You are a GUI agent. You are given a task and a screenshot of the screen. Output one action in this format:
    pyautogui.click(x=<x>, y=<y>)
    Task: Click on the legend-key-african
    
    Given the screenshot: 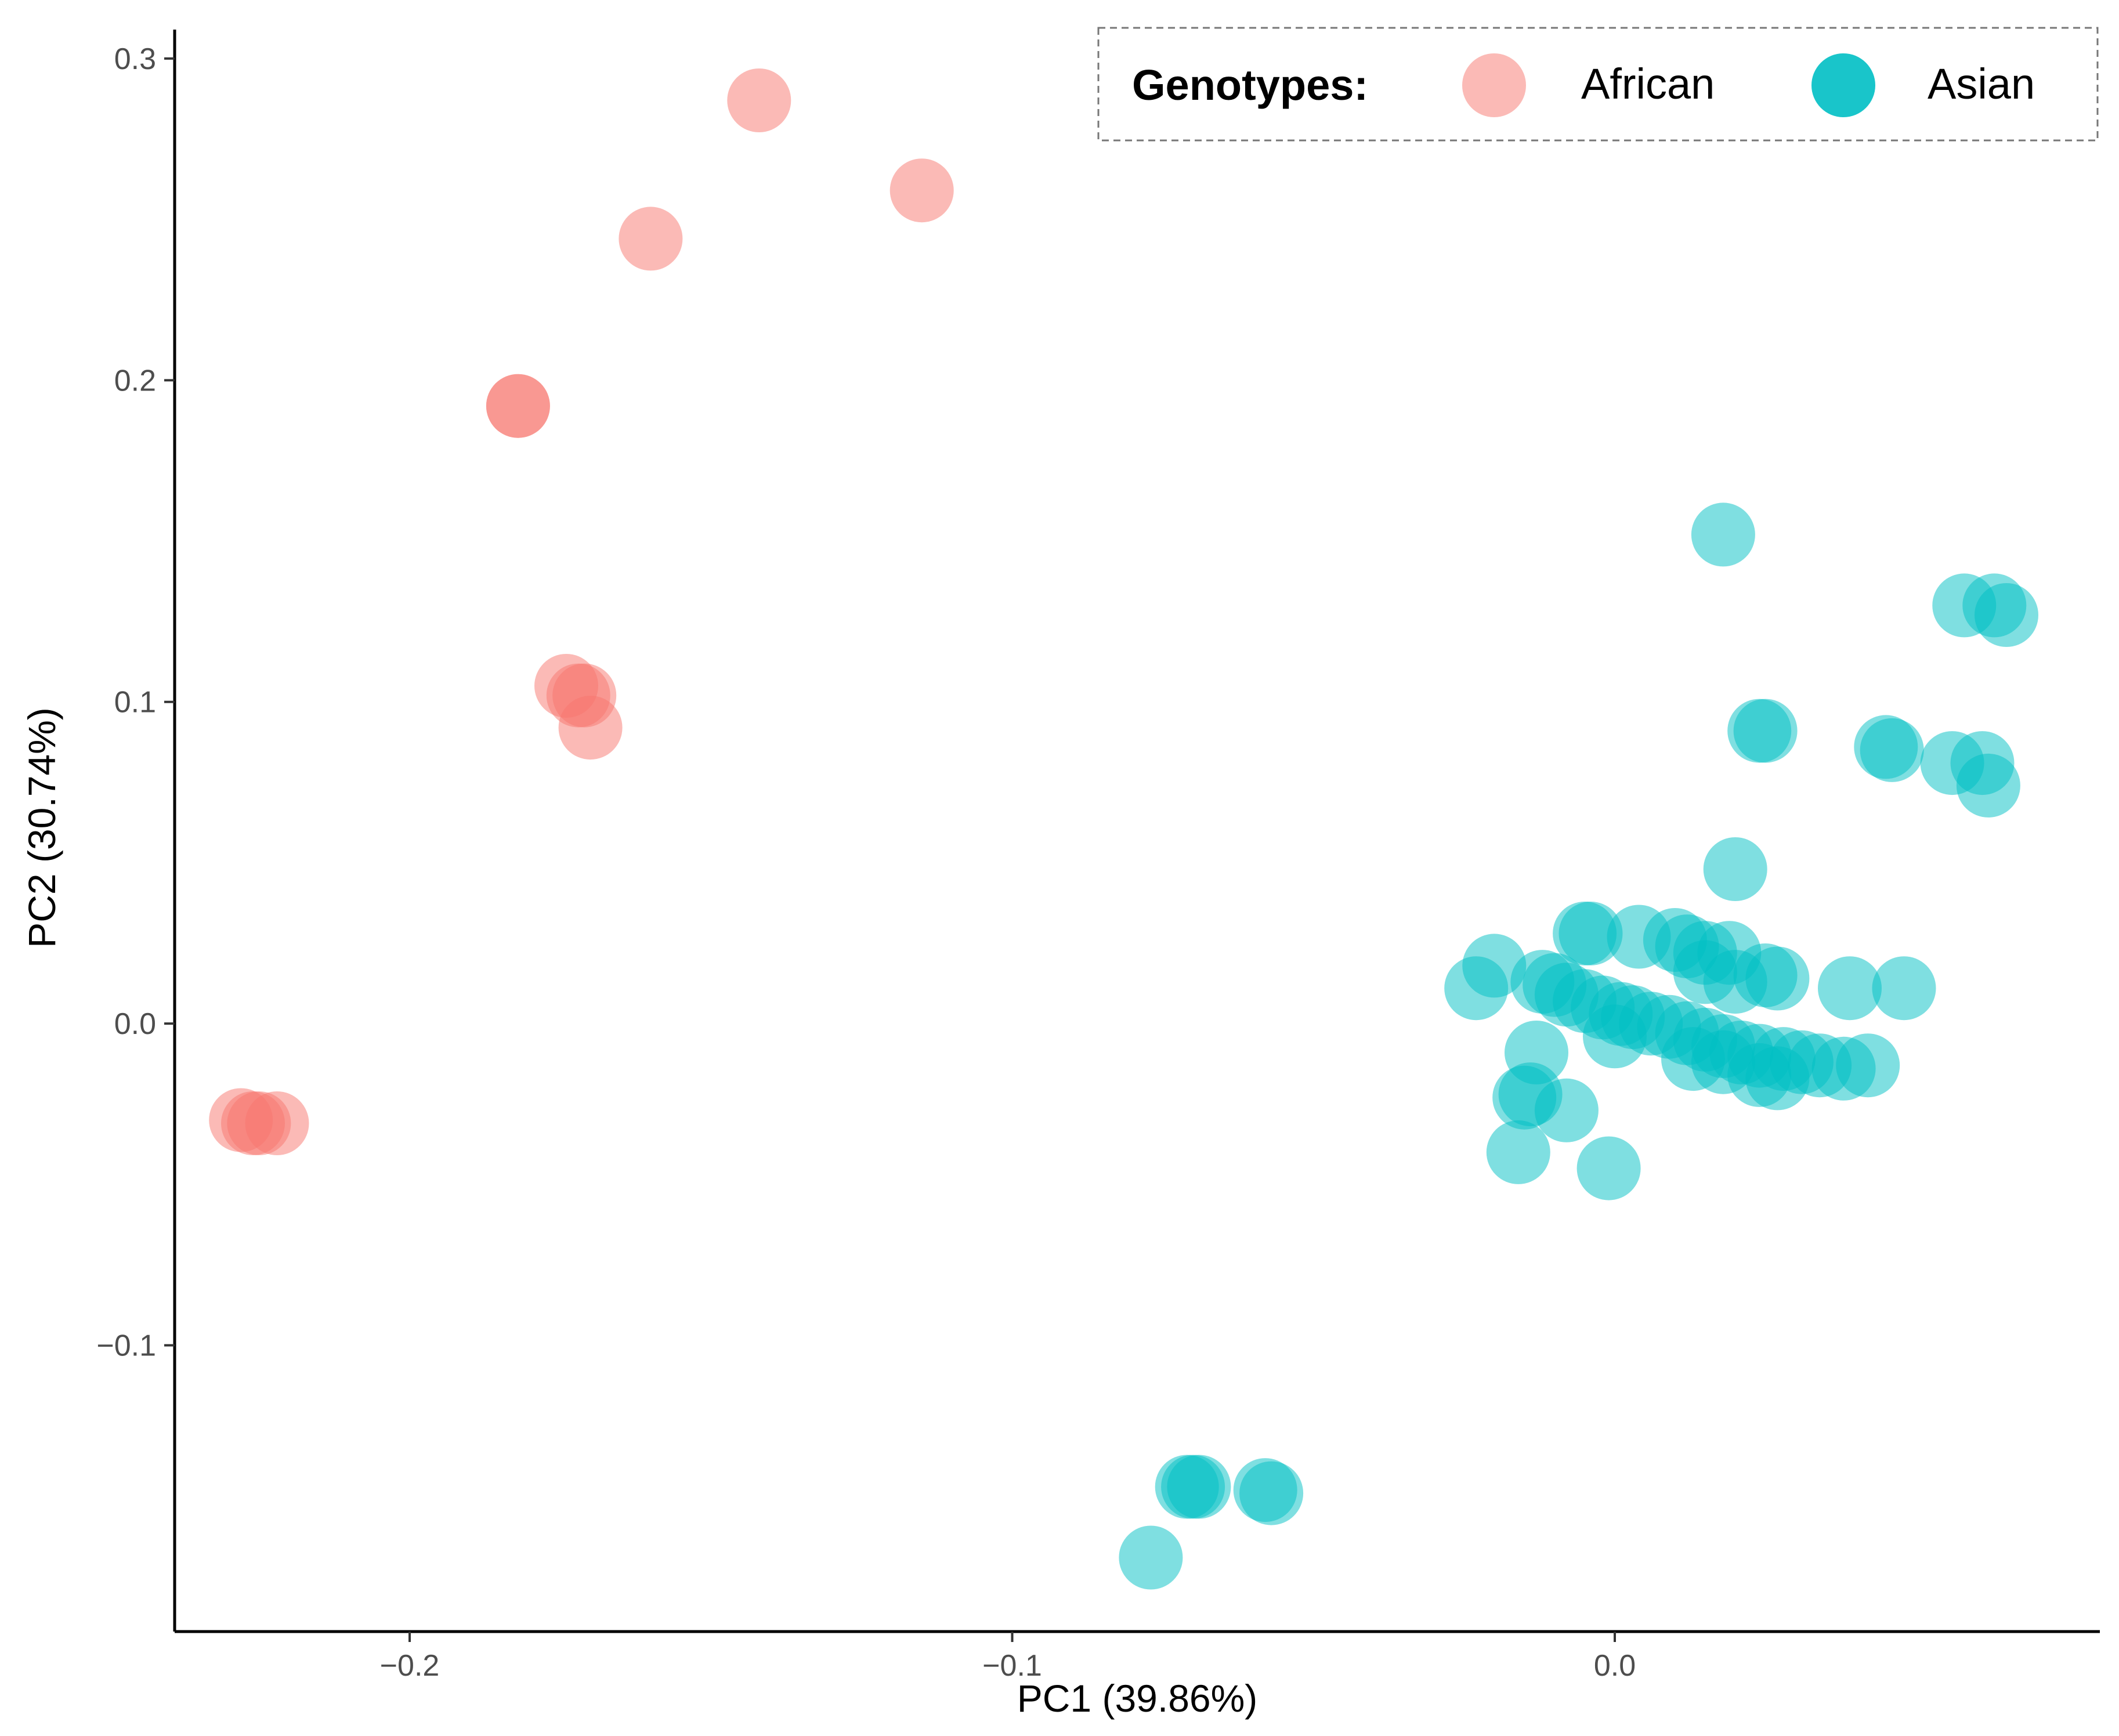 What is the action you would take?
    pyautogui.click(x=1494, y=85)
    